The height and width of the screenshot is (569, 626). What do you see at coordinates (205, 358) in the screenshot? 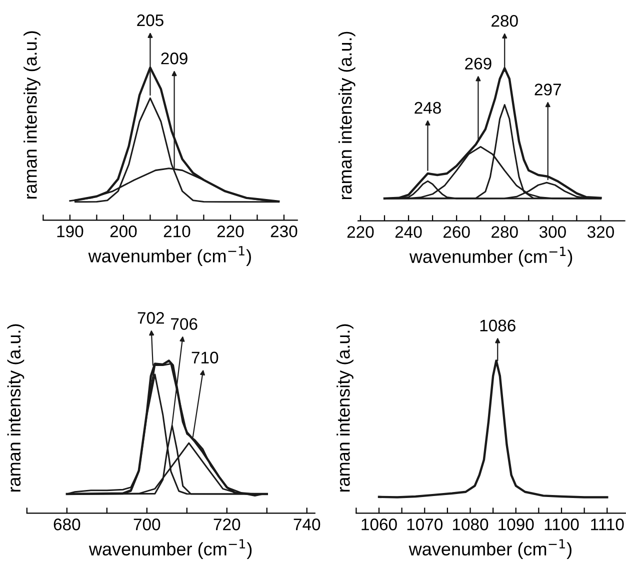
I see `annotation: 710` at bounding box center [205, 358].